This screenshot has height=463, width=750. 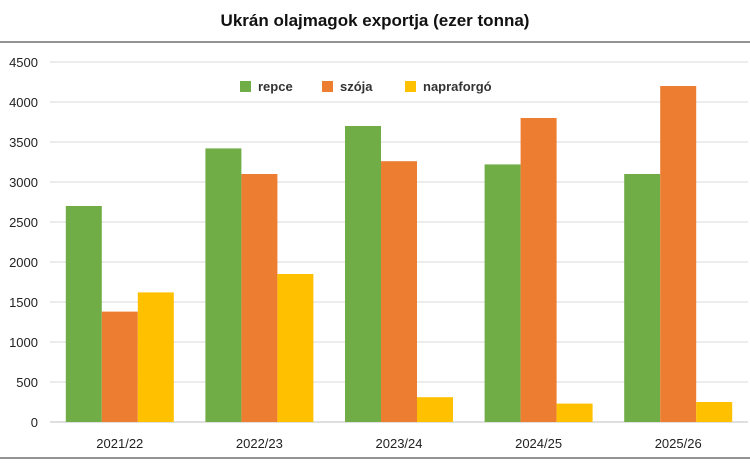 I want to click on bar-repce-2021/22, so click(x=83, y=314).